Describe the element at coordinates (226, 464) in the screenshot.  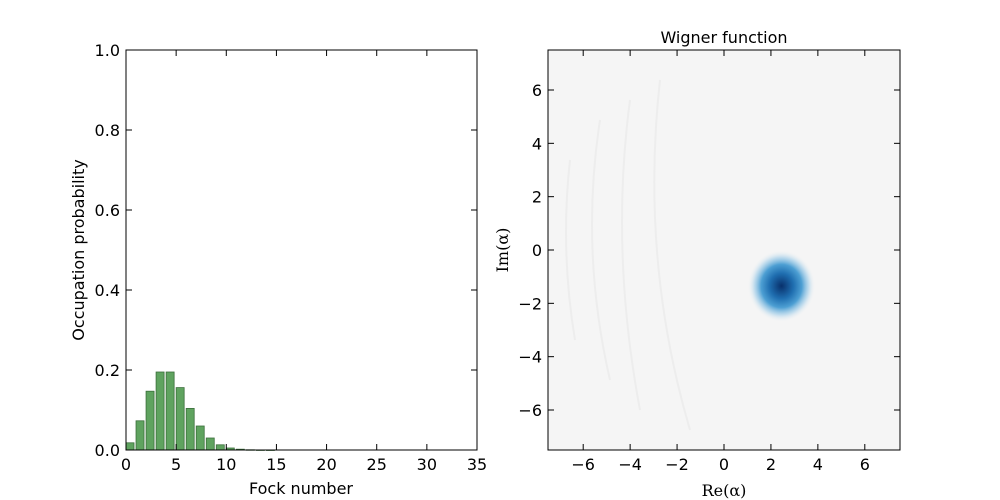
I see `x-tick-label: 10` at that location.